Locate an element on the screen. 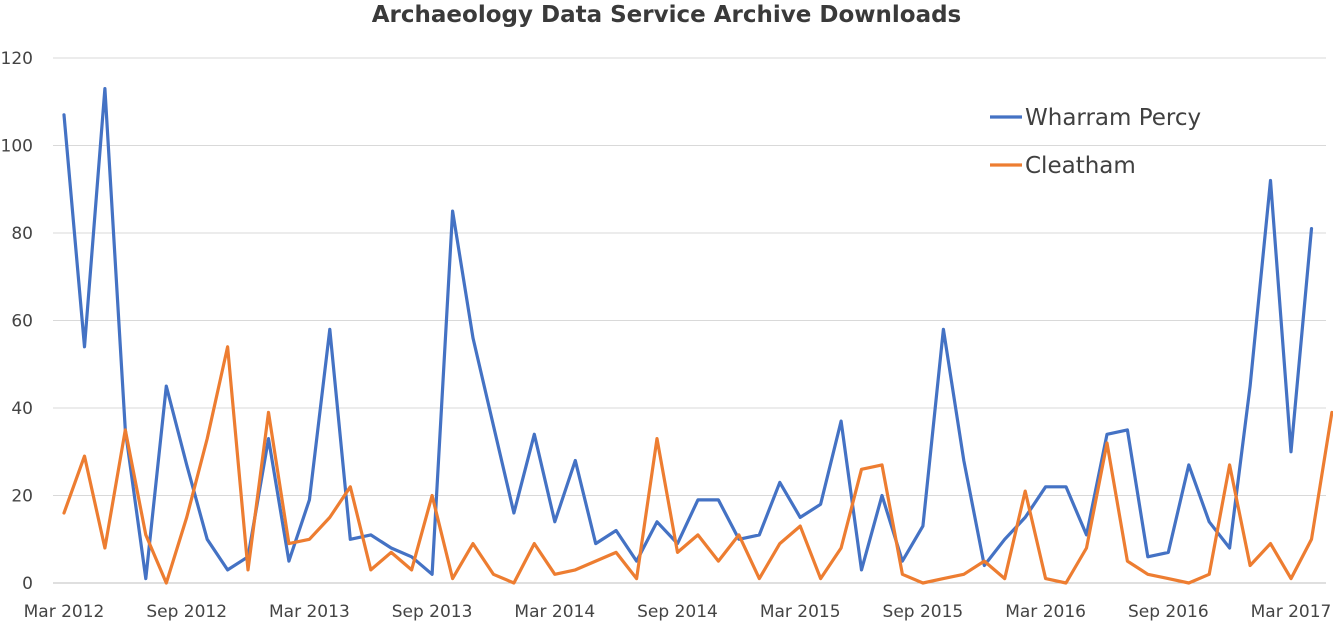 The image size is (1333, 628). x-tick-label: Mar 2017 is located at coordinates (1291, 612).